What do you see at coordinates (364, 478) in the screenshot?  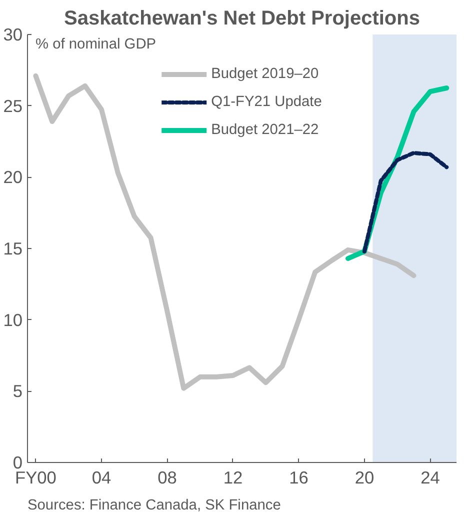 I see `x-tick-label: 20` at bounding box center [364, 478].